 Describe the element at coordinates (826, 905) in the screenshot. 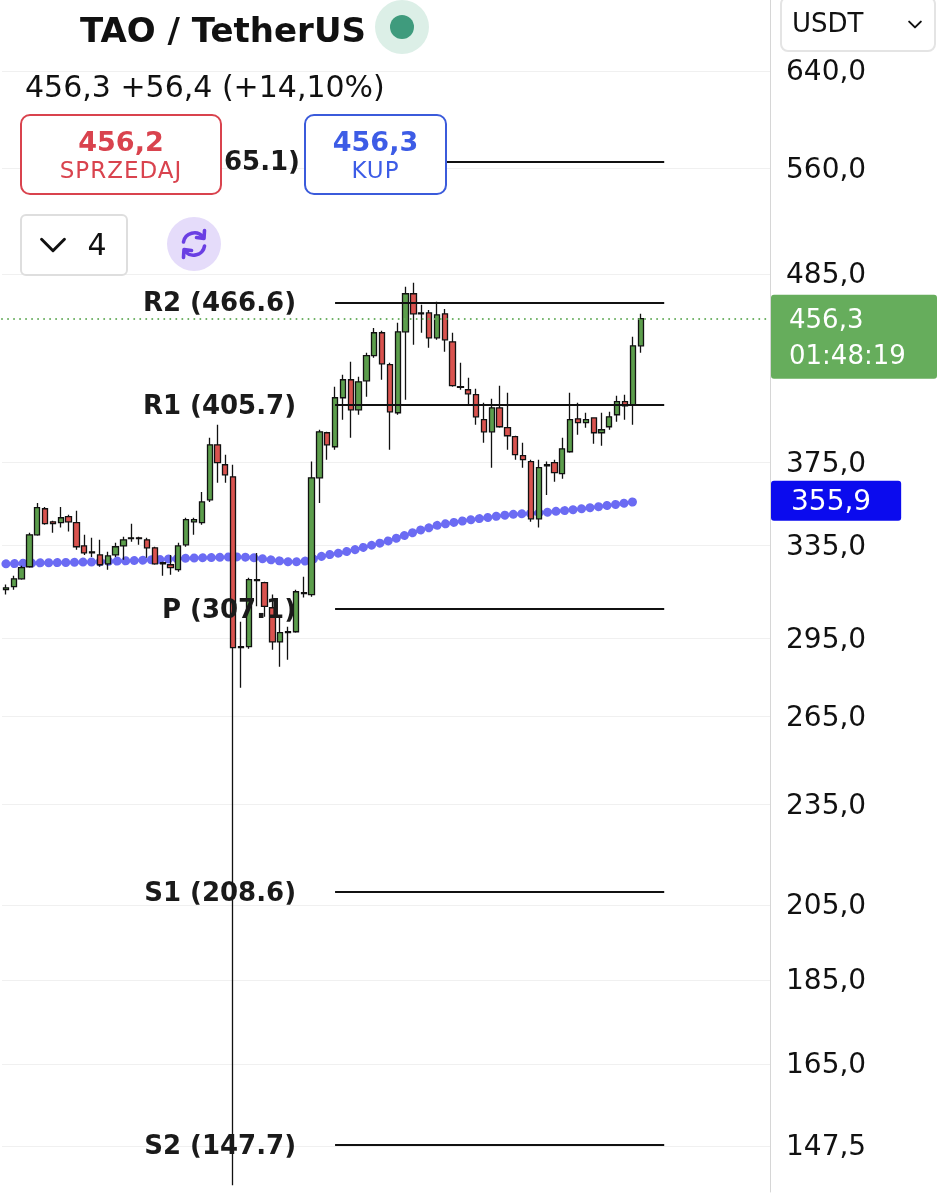

I see `y-tick-label: 205,0` at that location.